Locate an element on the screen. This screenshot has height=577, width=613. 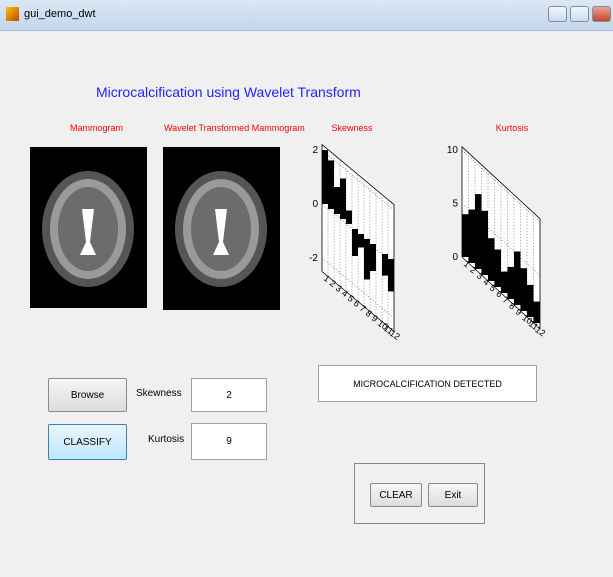
clear-button: CLEAR is located at coordinates (396, 495).